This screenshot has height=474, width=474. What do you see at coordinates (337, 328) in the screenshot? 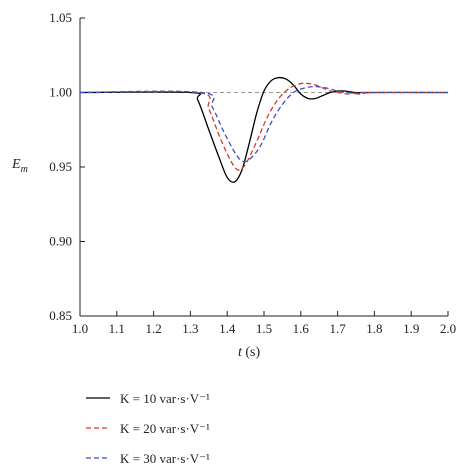
I see `x-tick-label: 1.7` at bounding box center [337, 328].